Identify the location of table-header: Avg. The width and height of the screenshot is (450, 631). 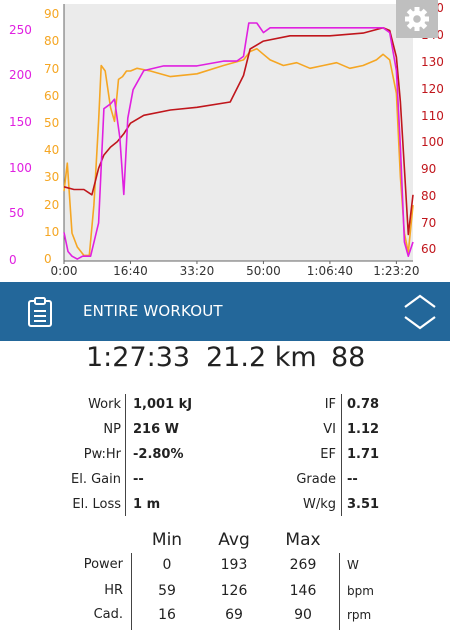
(234, 540).